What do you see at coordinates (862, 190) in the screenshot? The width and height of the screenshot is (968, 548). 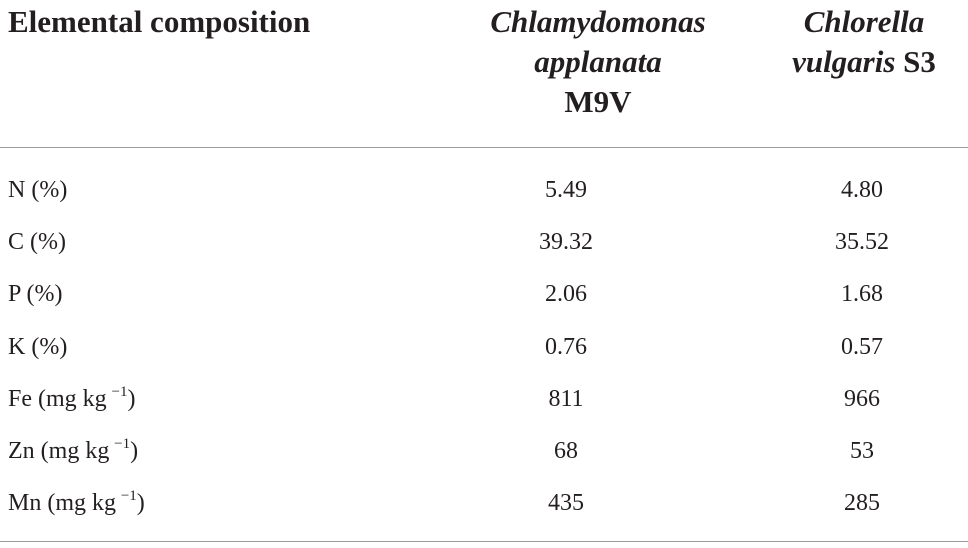 I see `cell-value: 4.80` at bounding box center [862, 190].